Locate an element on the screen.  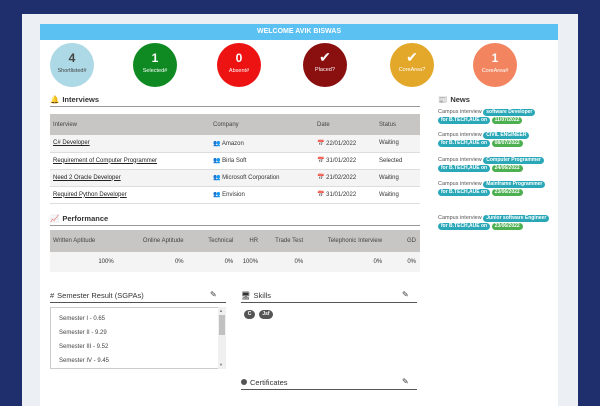
perf-col-header: GD is located at coordinates (403, 241).